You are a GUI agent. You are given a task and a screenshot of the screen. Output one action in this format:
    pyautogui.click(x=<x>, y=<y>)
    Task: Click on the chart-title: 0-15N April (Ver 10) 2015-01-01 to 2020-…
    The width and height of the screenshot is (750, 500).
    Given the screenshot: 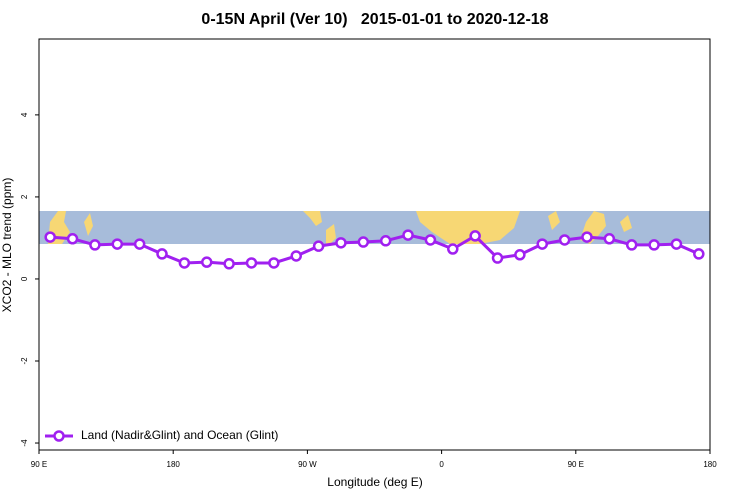 What is the action you would take?
    pyautogui.click(x=374, y=19)
    